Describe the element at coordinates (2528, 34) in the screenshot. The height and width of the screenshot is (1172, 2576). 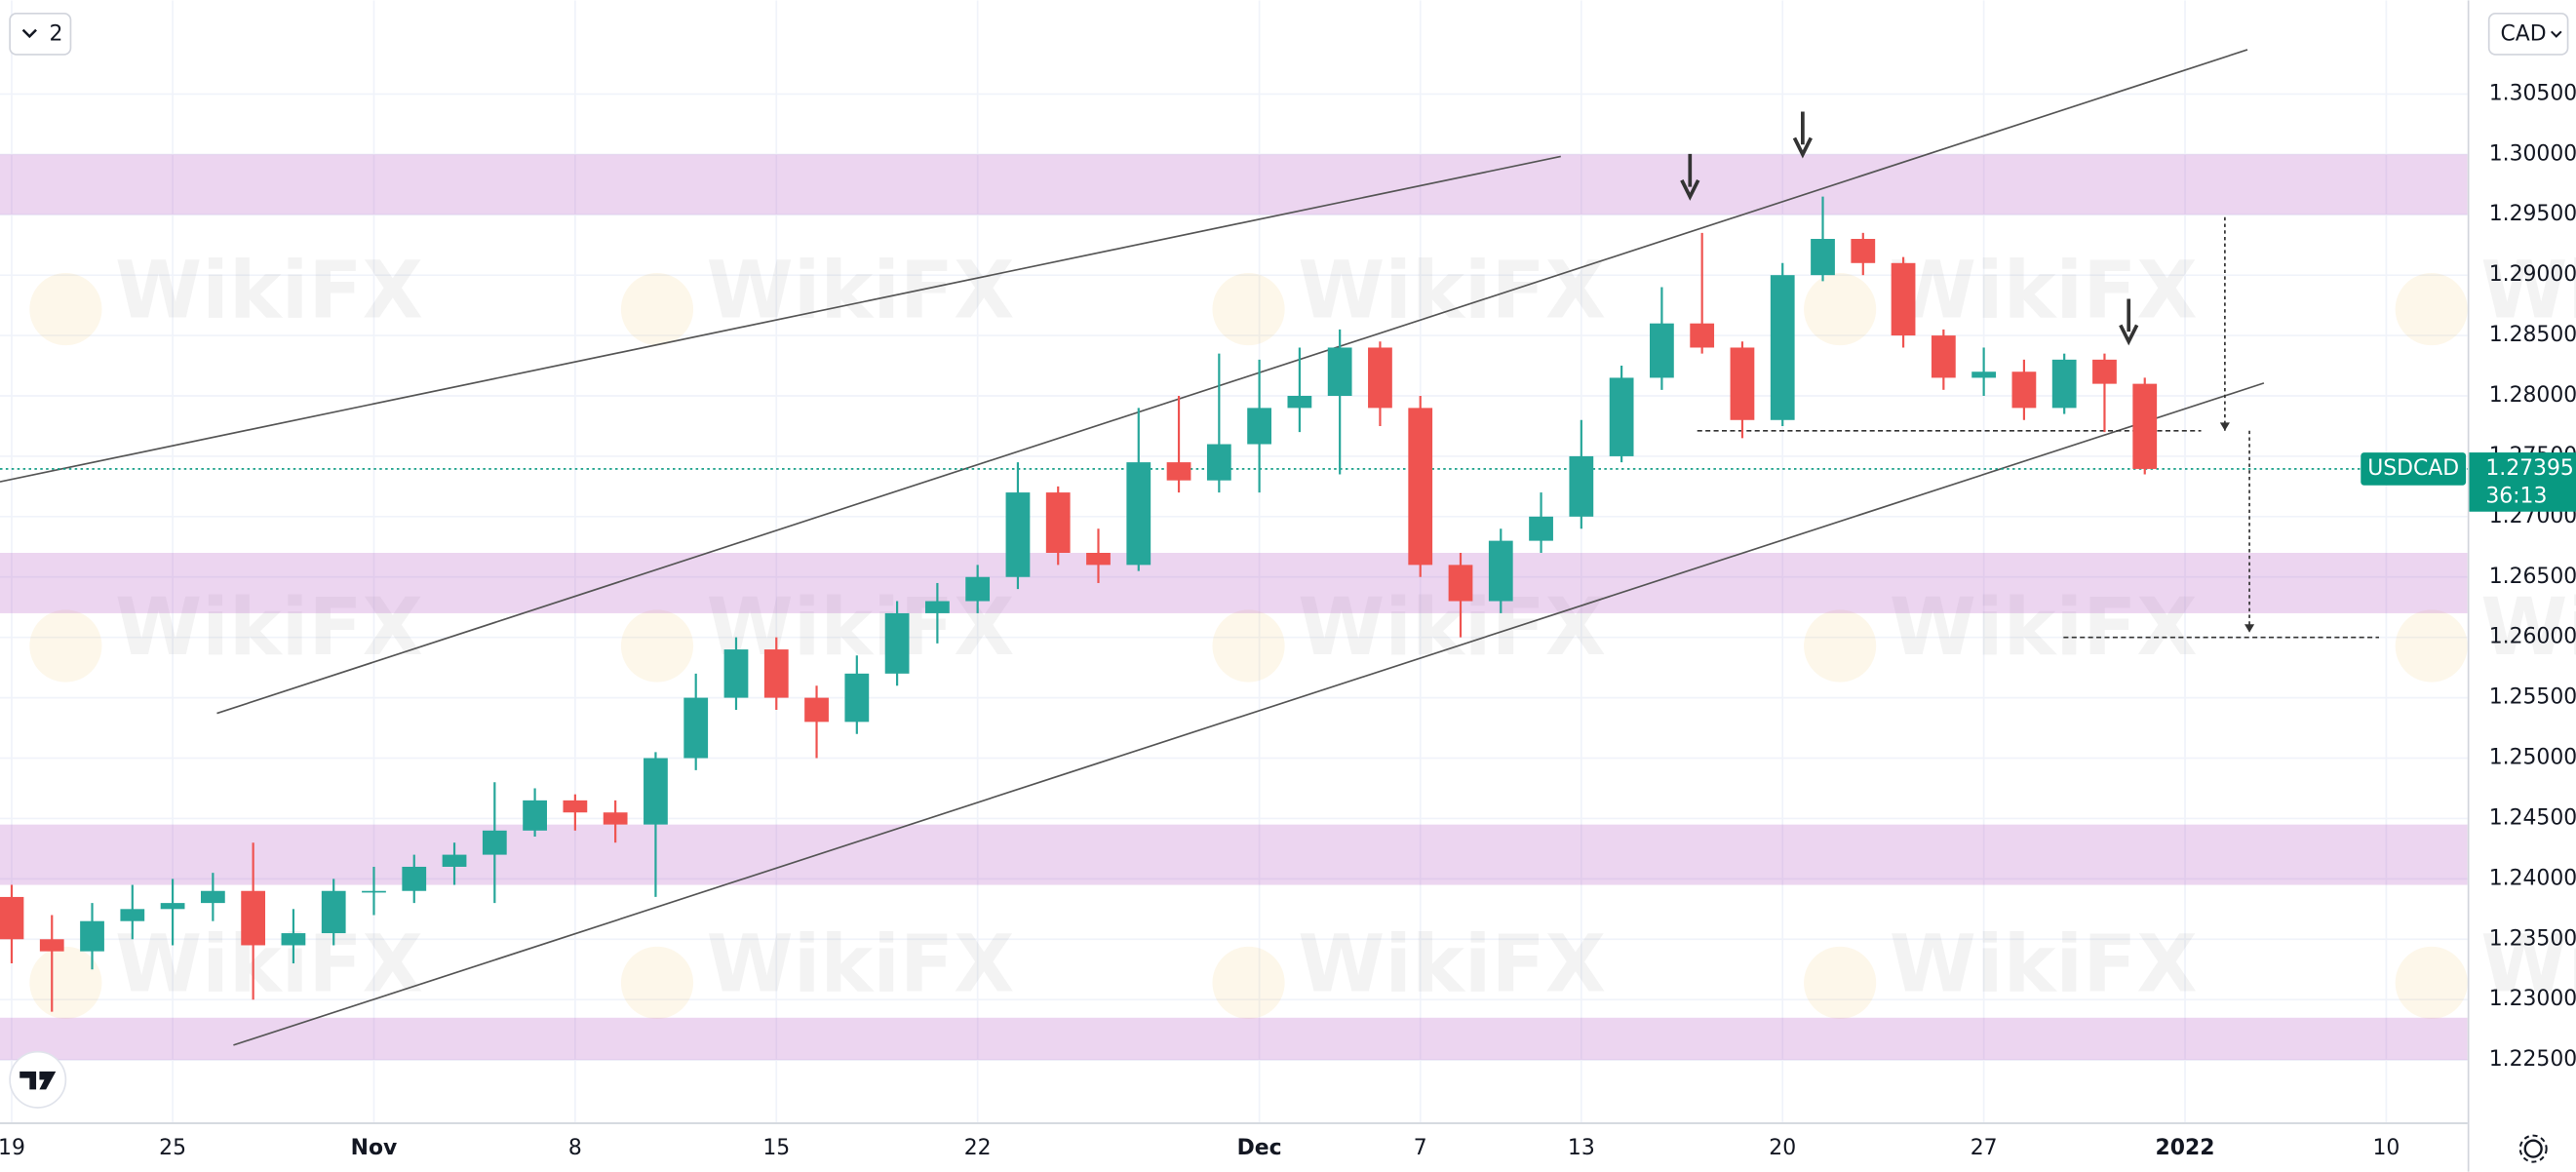
I see `currency-button: CAD` at that location.